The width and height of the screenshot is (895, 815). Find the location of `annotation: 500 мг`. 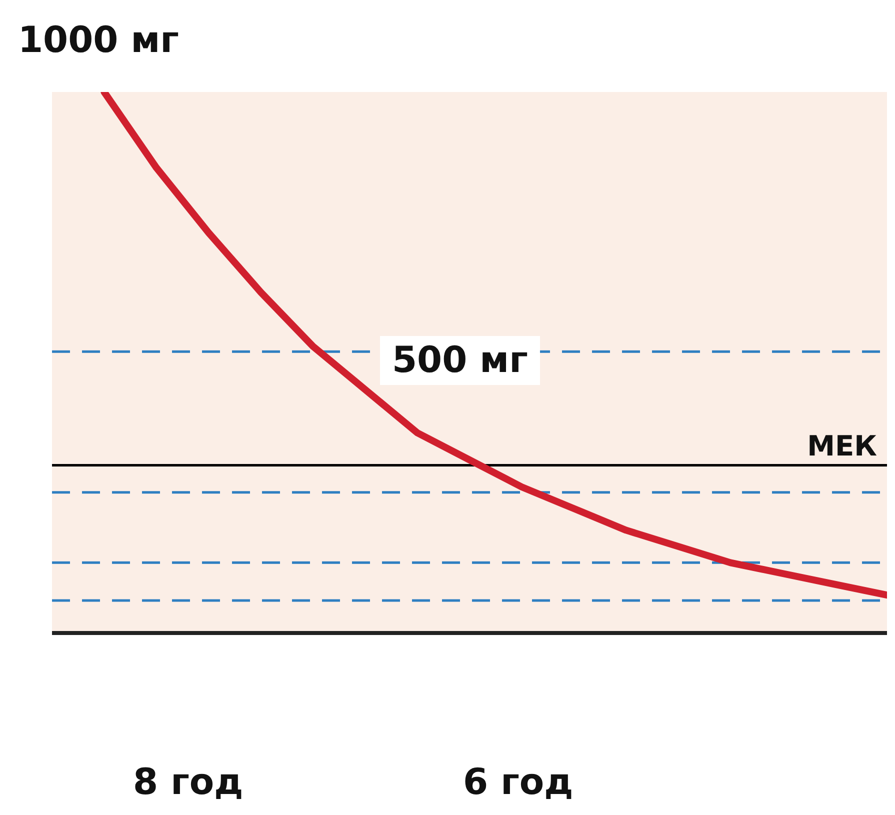

annotation: 500 мг is located at coordinates (460, 360).